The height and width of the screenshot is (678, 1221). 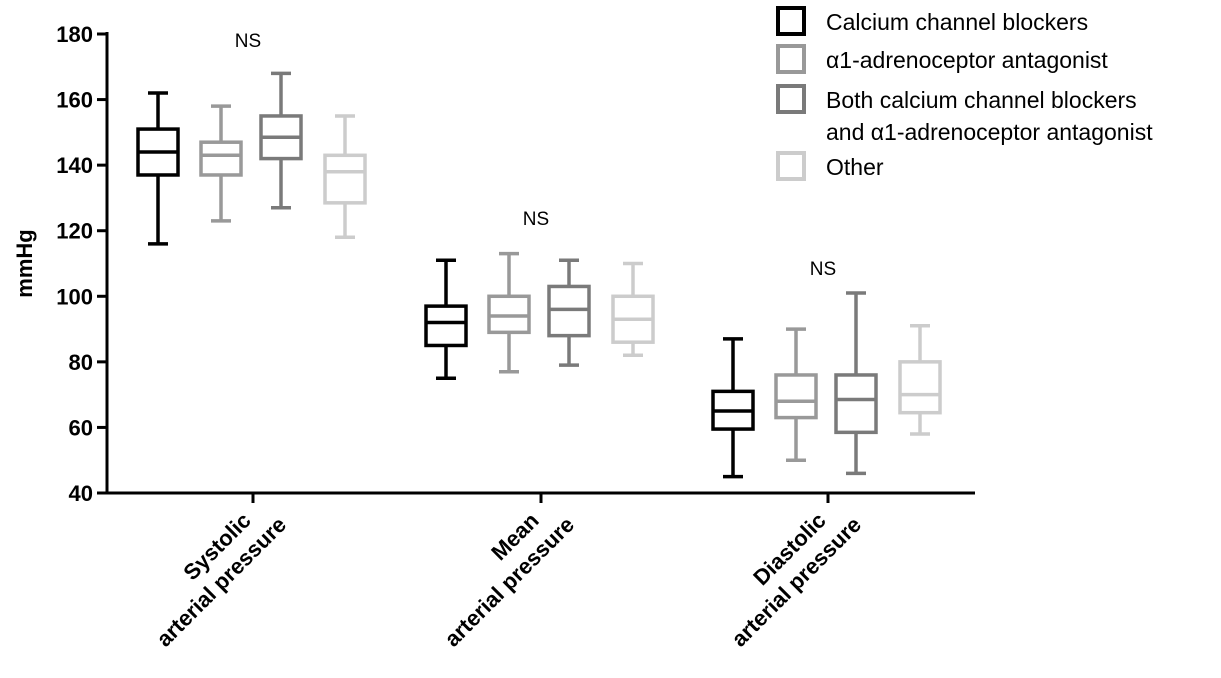 I want to click on y-axis-label: mmHg, so click(x=24, y=263).